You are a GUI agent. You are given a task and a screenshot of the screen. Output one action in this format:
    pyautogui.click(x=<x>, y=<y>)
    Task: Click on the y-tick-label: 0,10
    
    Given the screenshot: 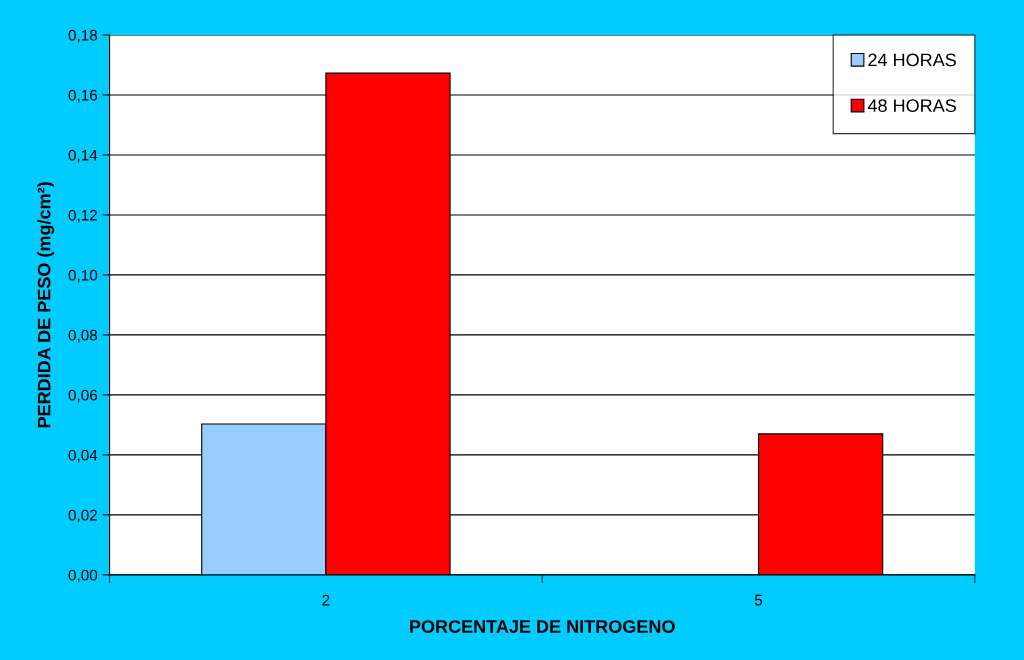 What is the action you would take?
    pyautogui.click(x=83, y=276)
    